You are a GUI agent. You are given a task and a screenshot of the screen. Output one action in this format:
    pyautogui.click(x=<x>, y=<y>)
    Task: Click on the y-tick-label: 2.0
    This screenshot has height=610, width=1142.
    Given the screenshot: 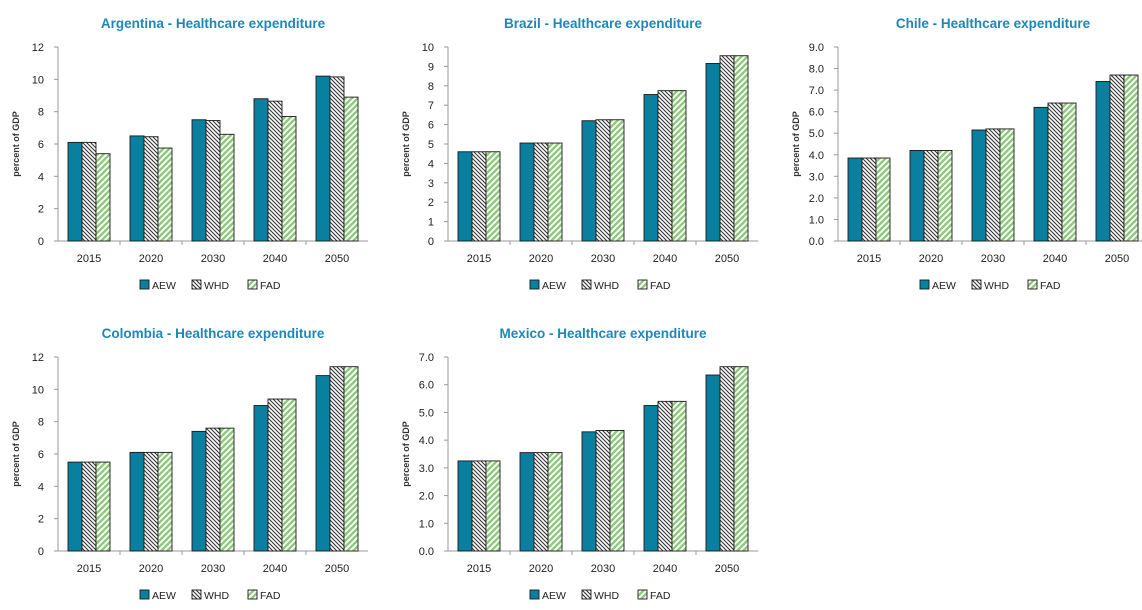 What is the action you would take?
    pyautogui.click(x=816, y=199)
    